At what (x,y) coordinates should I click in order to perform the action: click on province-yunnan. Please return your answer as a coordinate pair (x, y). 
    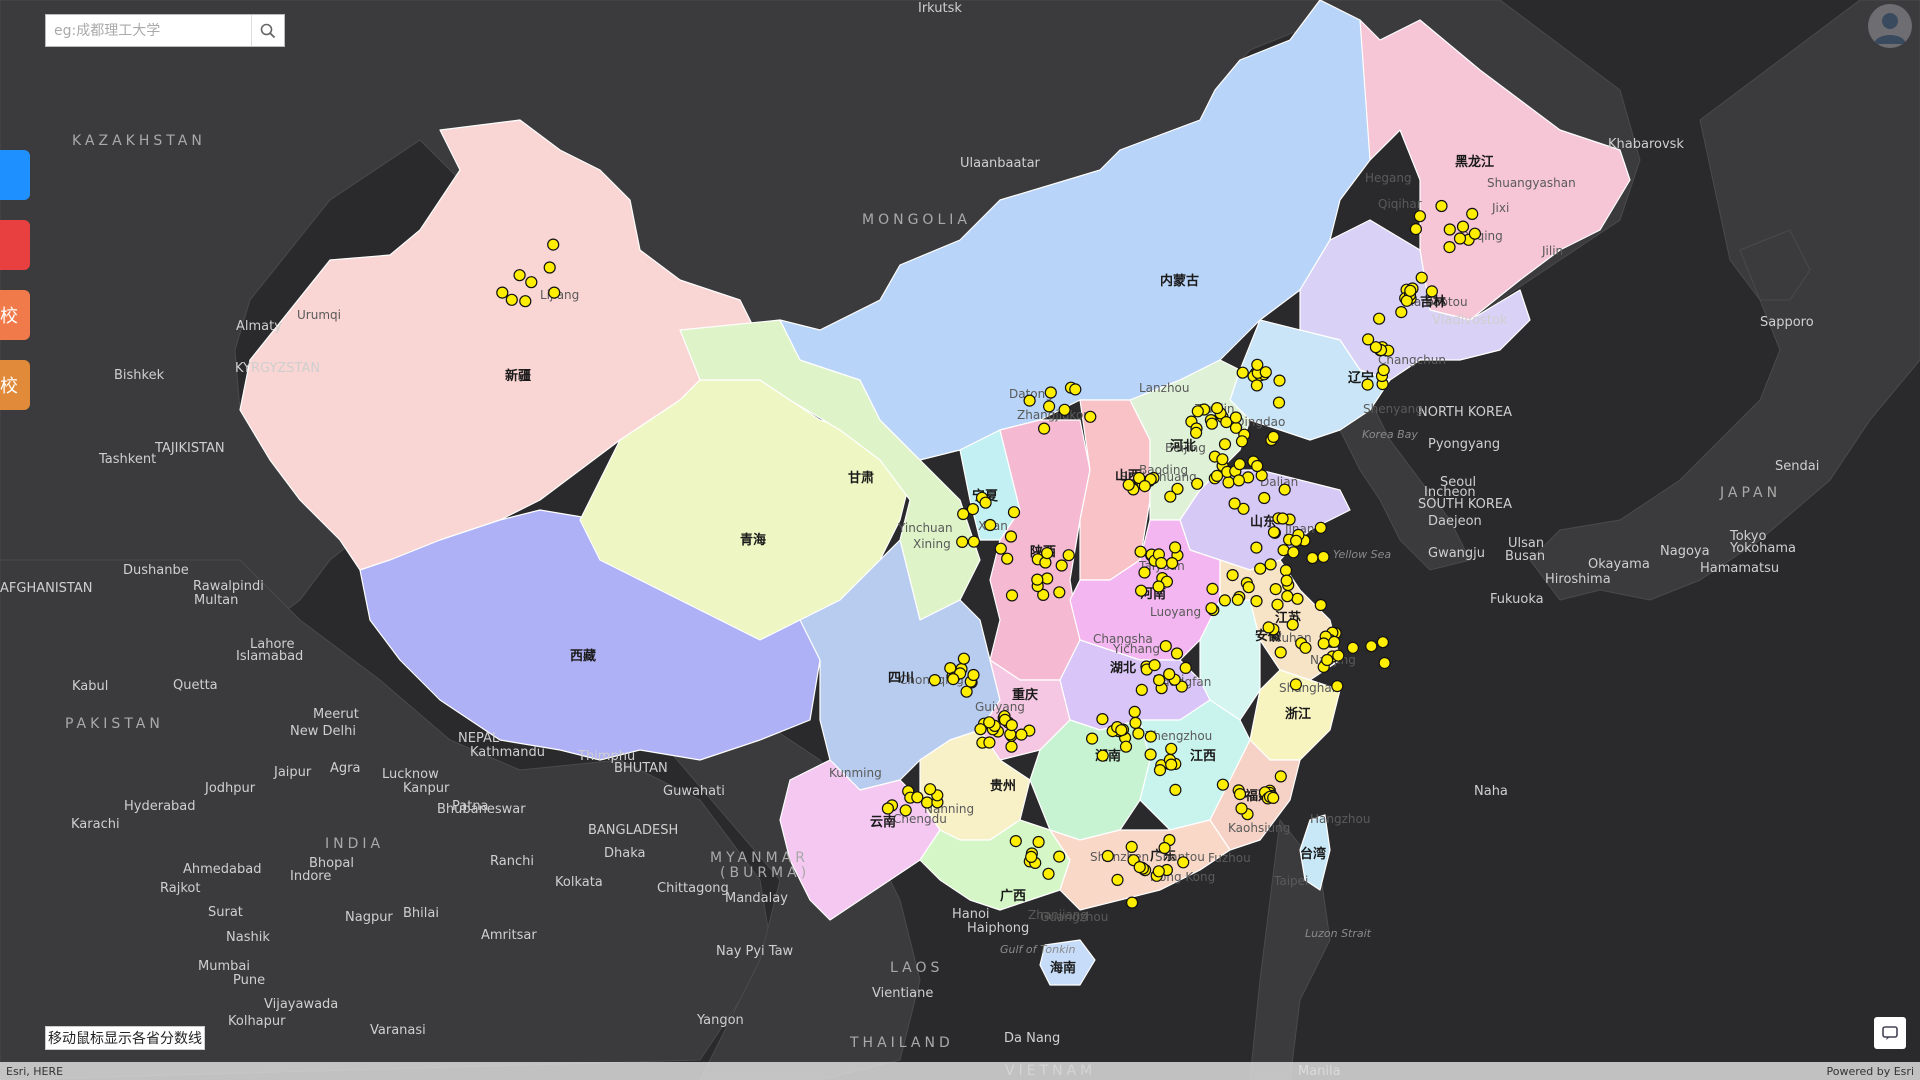
    Looking at the image, I should click on (860, 840).